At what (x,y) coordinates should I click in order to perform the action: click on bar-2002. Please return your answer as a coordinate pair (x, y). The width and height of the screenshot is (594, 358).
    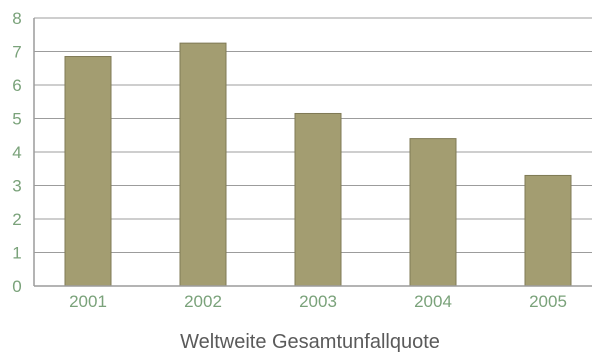
    Looking at the image, I should click on (203, 164).